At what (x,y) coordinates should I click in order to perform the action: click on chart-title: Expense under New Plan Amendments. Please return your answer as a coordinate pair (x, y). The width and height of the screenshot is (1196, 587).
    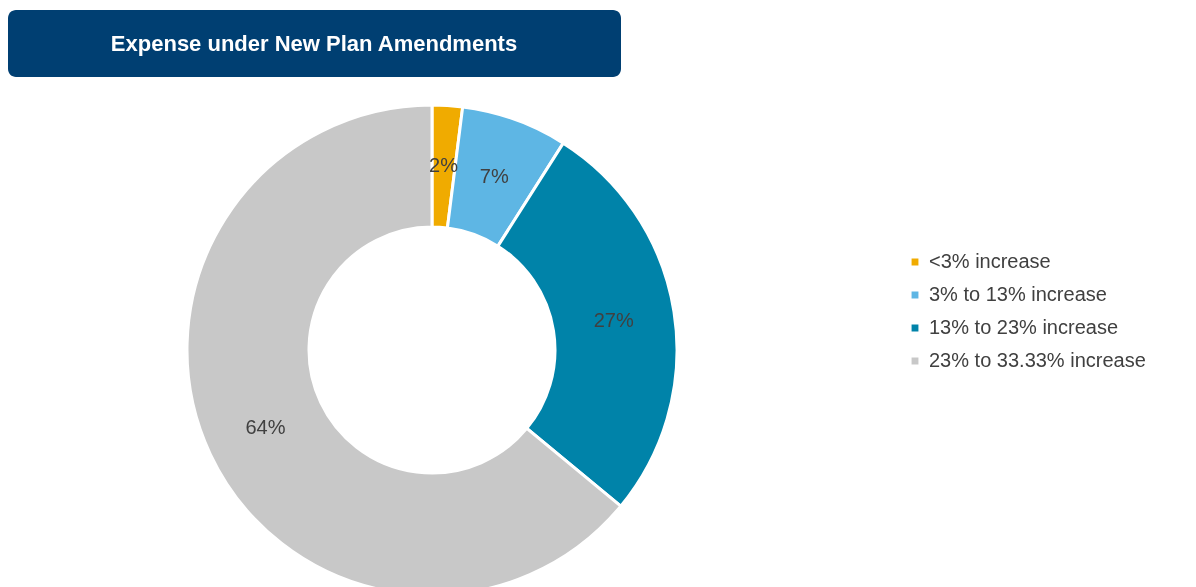
    Looking at the image, I should click on (314, 43).